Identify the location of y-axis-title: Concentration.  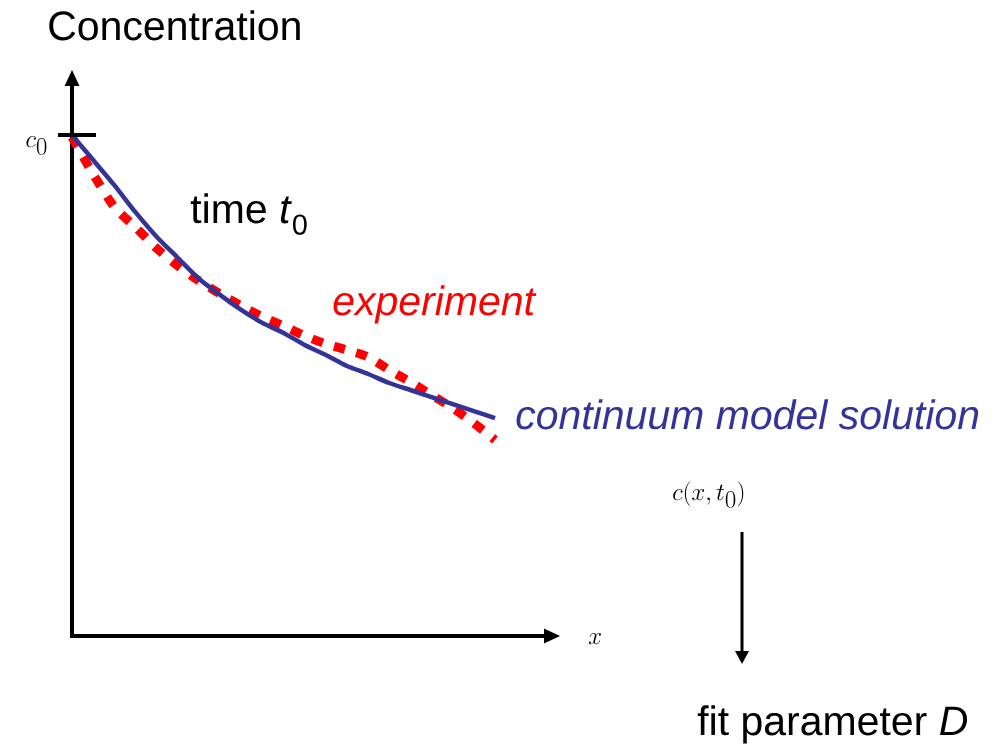
(174, 25).